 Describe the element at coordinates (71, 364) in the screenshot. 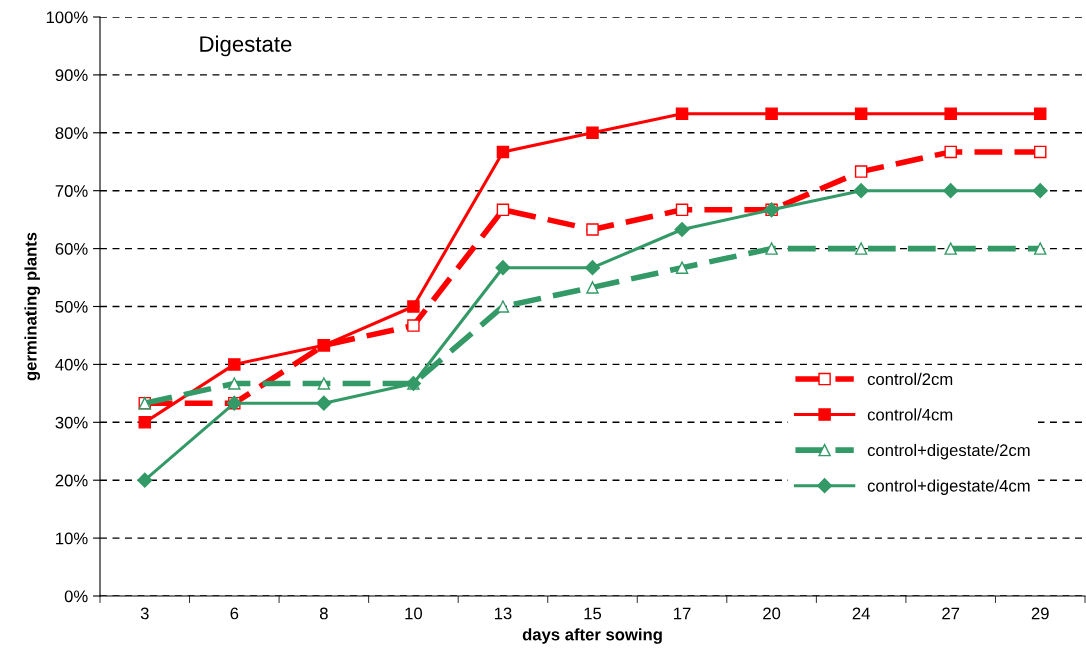

I see `y-tick-label: 40%` at that location.